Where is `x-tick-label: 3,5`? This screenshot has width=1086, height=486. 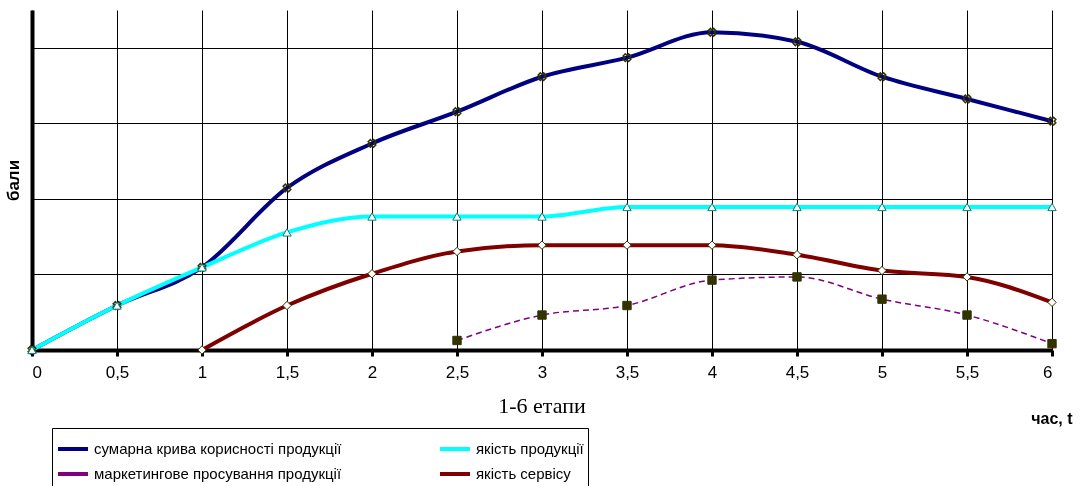 x-tick-label: 3,5 is located at coordinates (627, 372).